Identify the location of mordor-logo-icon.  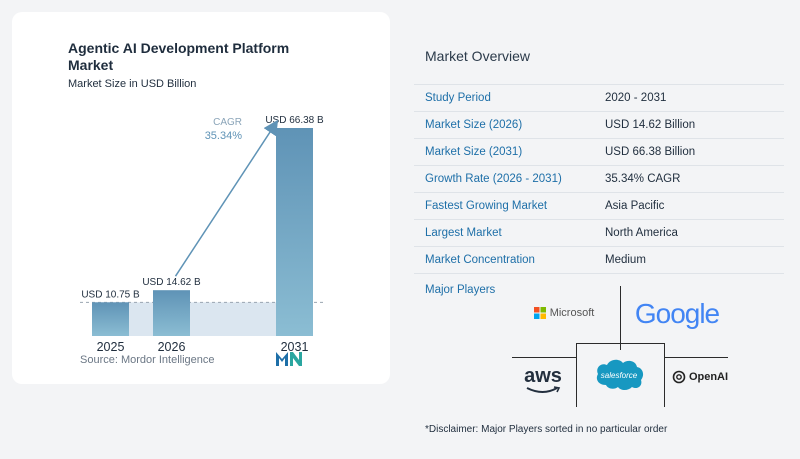
(289, 359).